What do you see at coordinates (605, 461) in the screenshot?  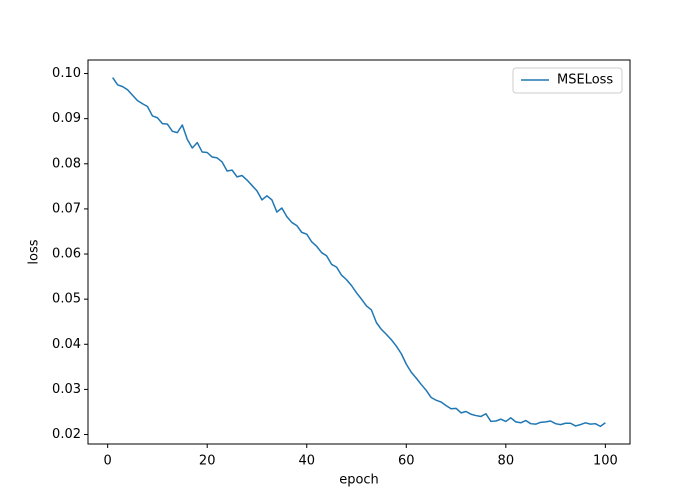 I see `x-tick-label: 100` at bounding box center [605, 461].